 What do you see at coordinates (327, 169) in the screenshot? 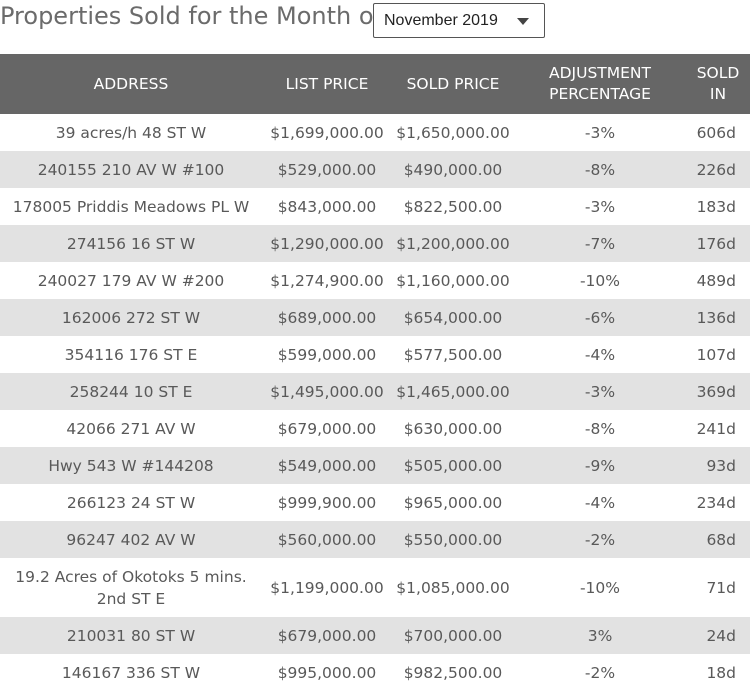
I see `cell-list-price: $529,000.00` at bounding box center [327, 169].